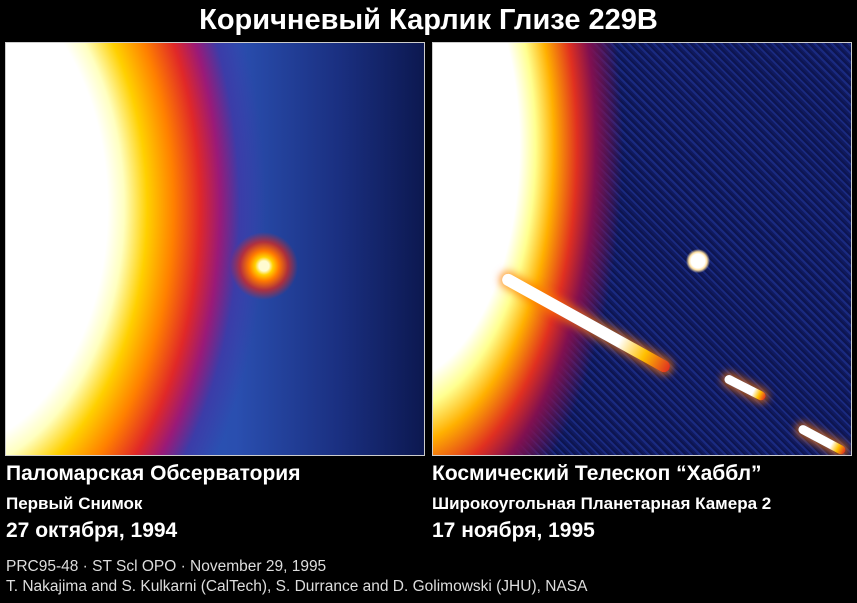 Image resolution: width=857 pixels, height=603 pixels. I want to click on left-caption-subtitle: Первый Снимок, so click(74, 503).